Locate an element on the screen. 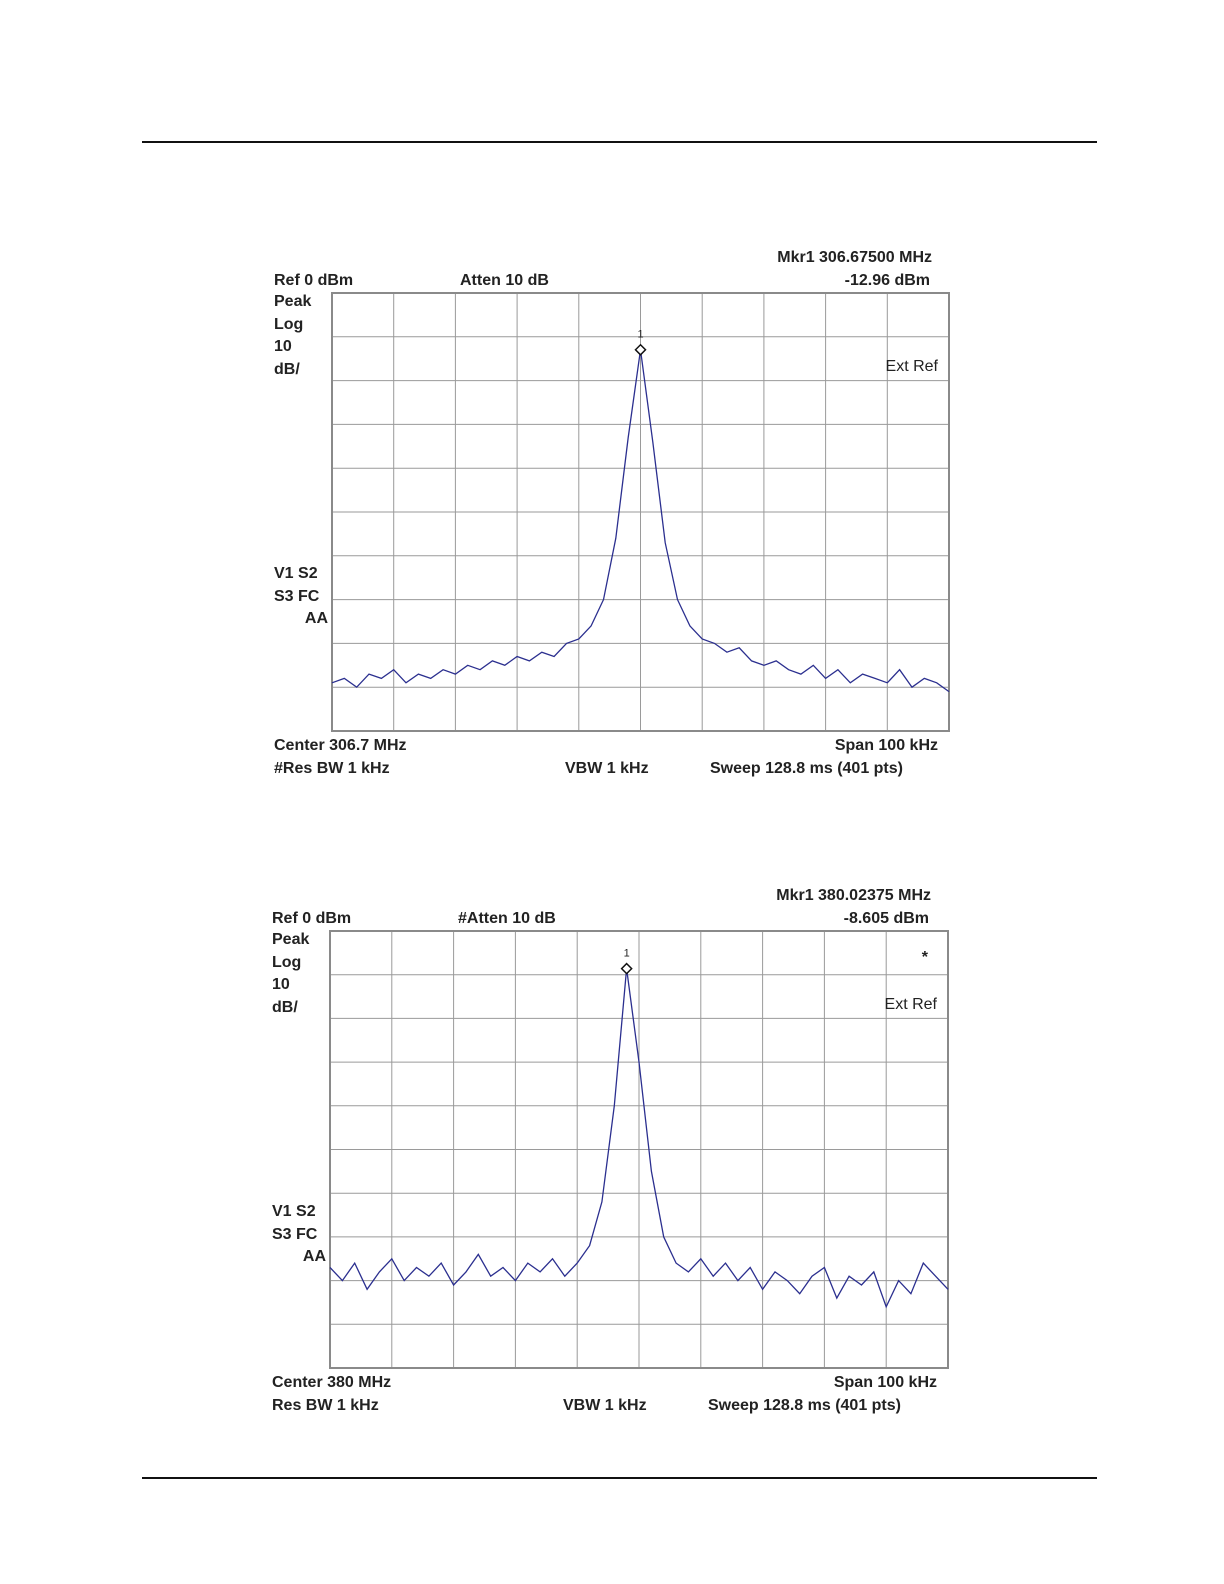 This screenshot has width=1224, height=1584. annotation-center: Center 380 MHz is located at coordinates (331, 1382).